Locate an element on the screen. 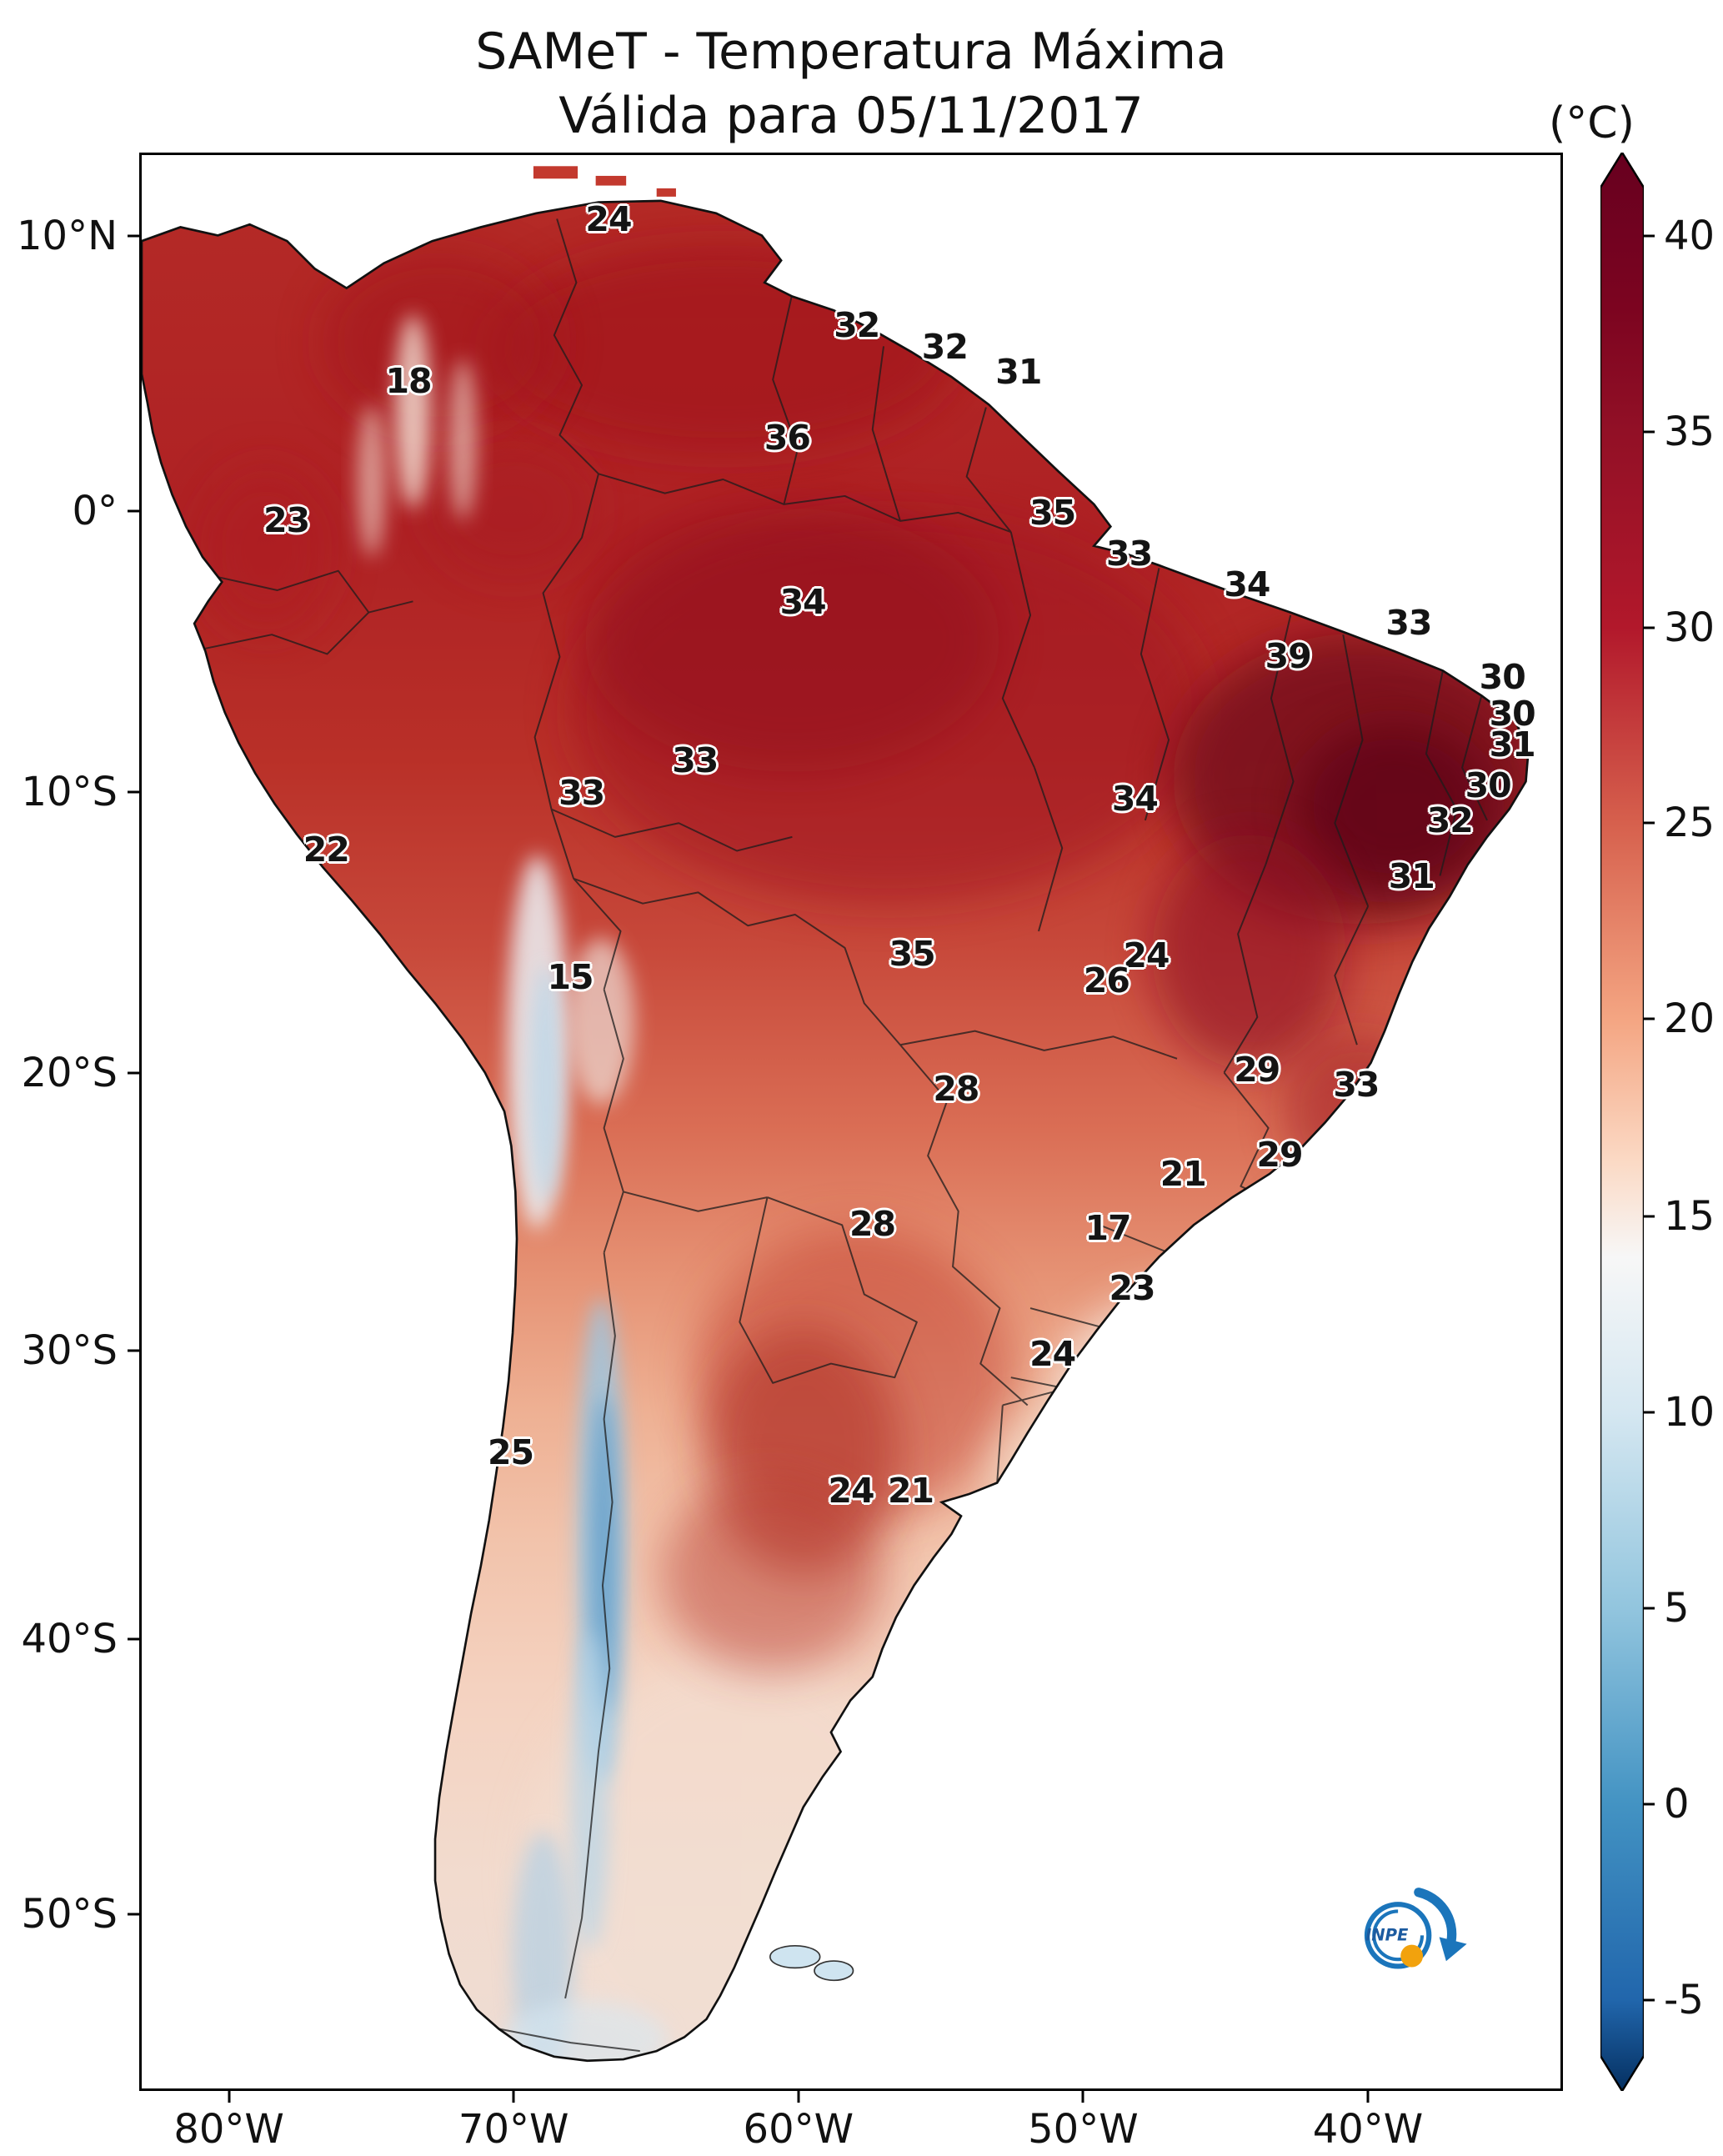 This screenshot has width=1723, height=2156. temperature-label: 39 is located at coordinates (1289, 655).